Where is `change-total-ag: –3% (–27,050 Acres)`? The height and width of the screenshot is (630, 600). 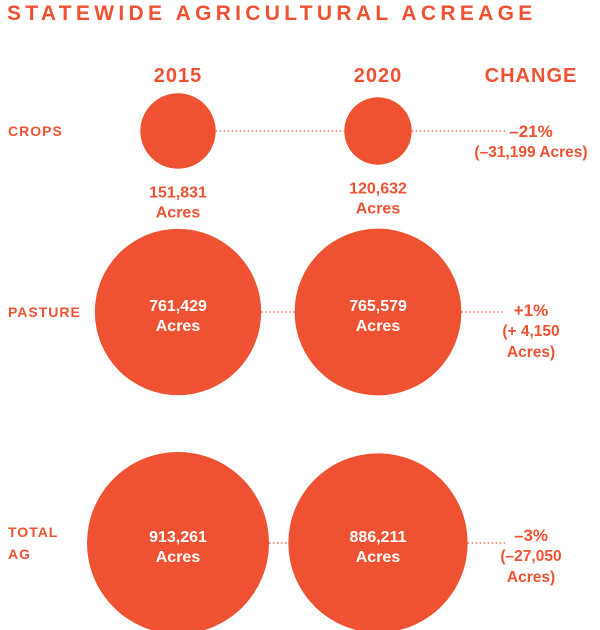
change-total-ag: –3% (–27,050 Acres) is located at coordinates (531, 556).